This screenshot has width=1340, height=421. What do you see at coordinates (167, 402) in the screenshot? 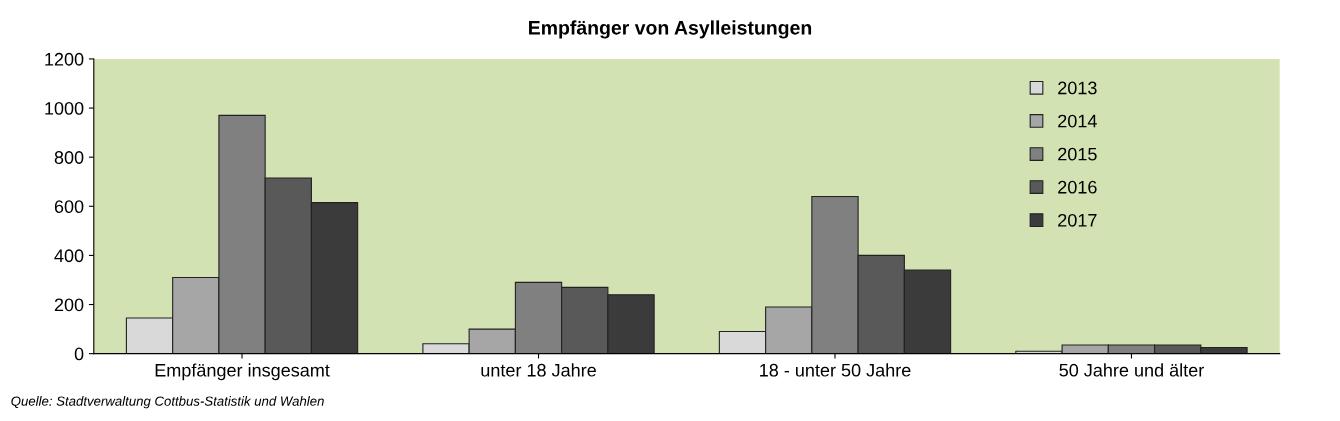
I see `source-note: Quelle: Stadtverwaltung Cottbus-Statistik und Wahlen` at bounding box center [167, 402].